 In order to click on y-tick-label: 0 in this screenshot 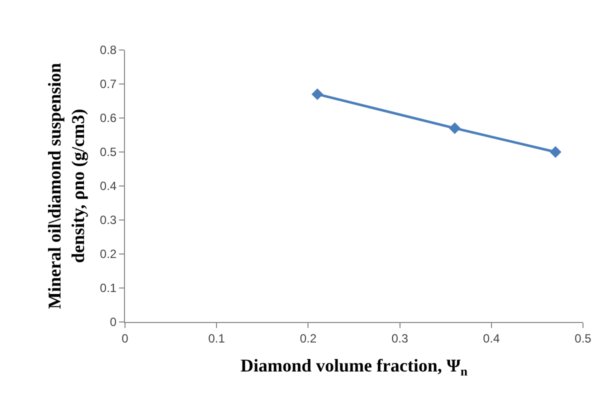, I will do `click(113, 322)`.